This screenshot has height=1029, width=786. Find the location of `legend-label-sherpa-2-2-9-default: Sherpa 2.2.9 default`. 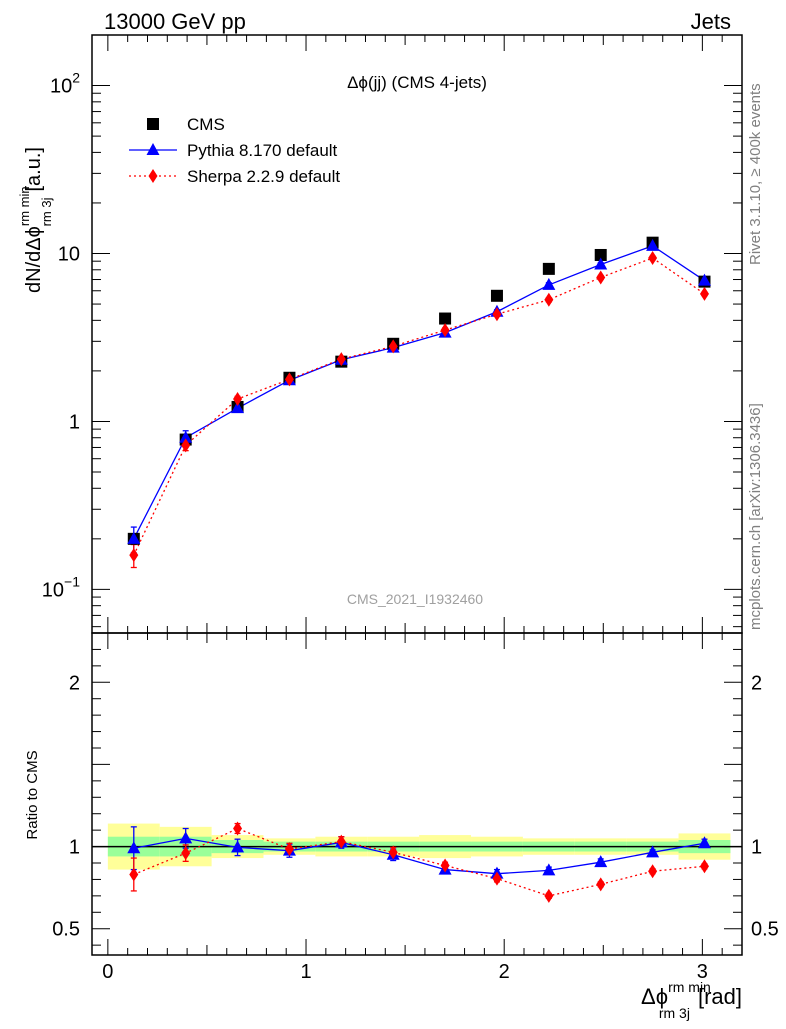

legend-label-sherpa-2-2-9-default: Sherpa 2.2.9 default is located at coordinates (263, 176).